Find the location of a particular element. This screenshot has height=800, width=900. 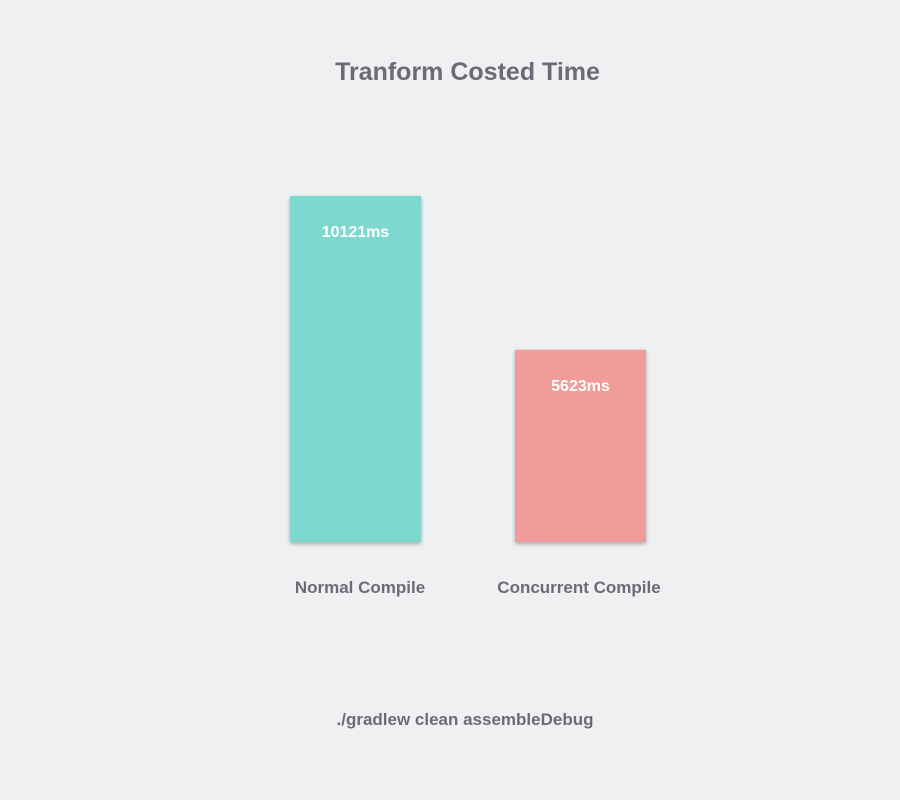

bar-value-label: 10121ms is located at coordinates (356, 232).